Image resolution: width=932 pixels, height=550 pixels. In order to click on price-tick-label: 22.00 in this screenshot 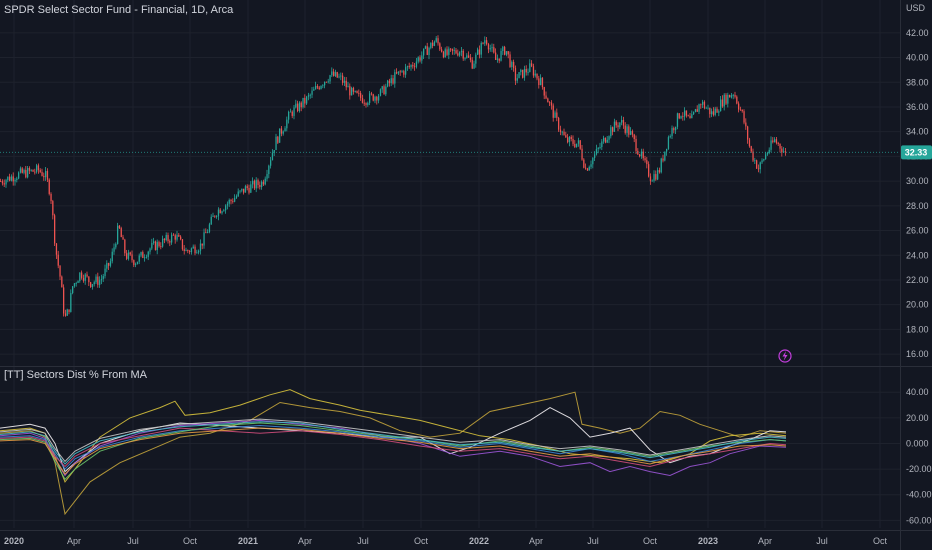, I will do `click(917, 280)`.